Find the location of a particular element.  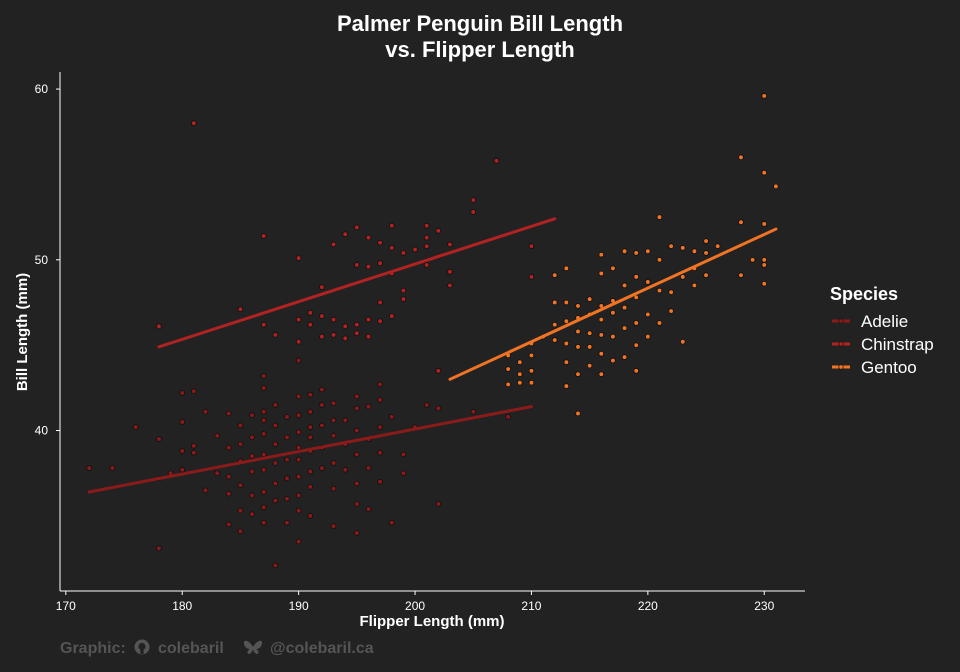

x-tick-label: 200 is located at coordinates (415, 606).